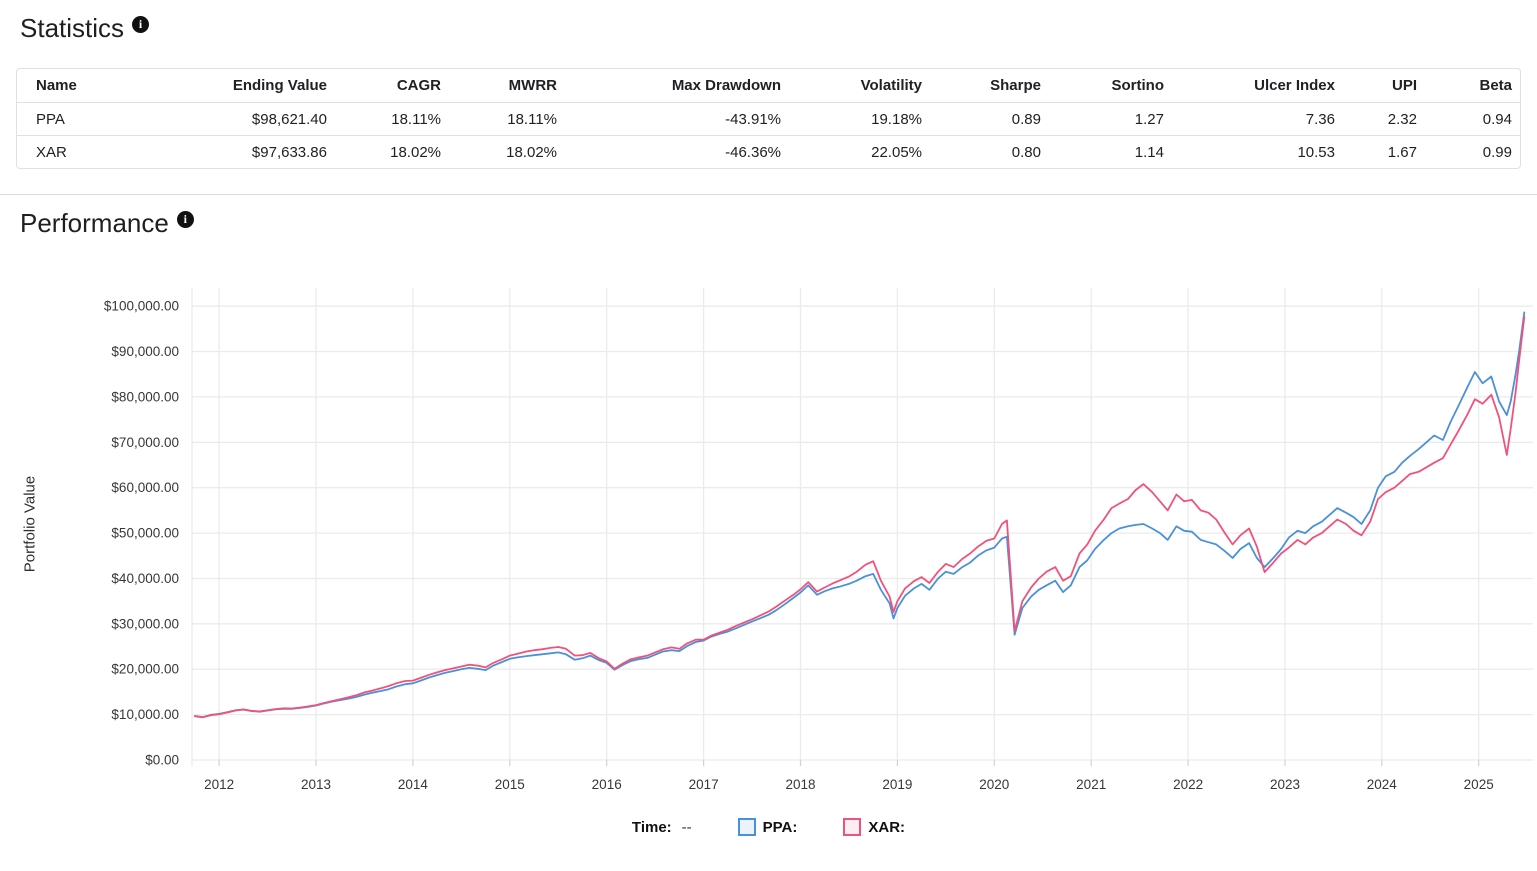 The height and width of the screenshot is (871, 1537). What do you see at coordinates (1257, 119) in the screenshot?
I see `table-cell: 7.36` at bounding box center [1257, 119].